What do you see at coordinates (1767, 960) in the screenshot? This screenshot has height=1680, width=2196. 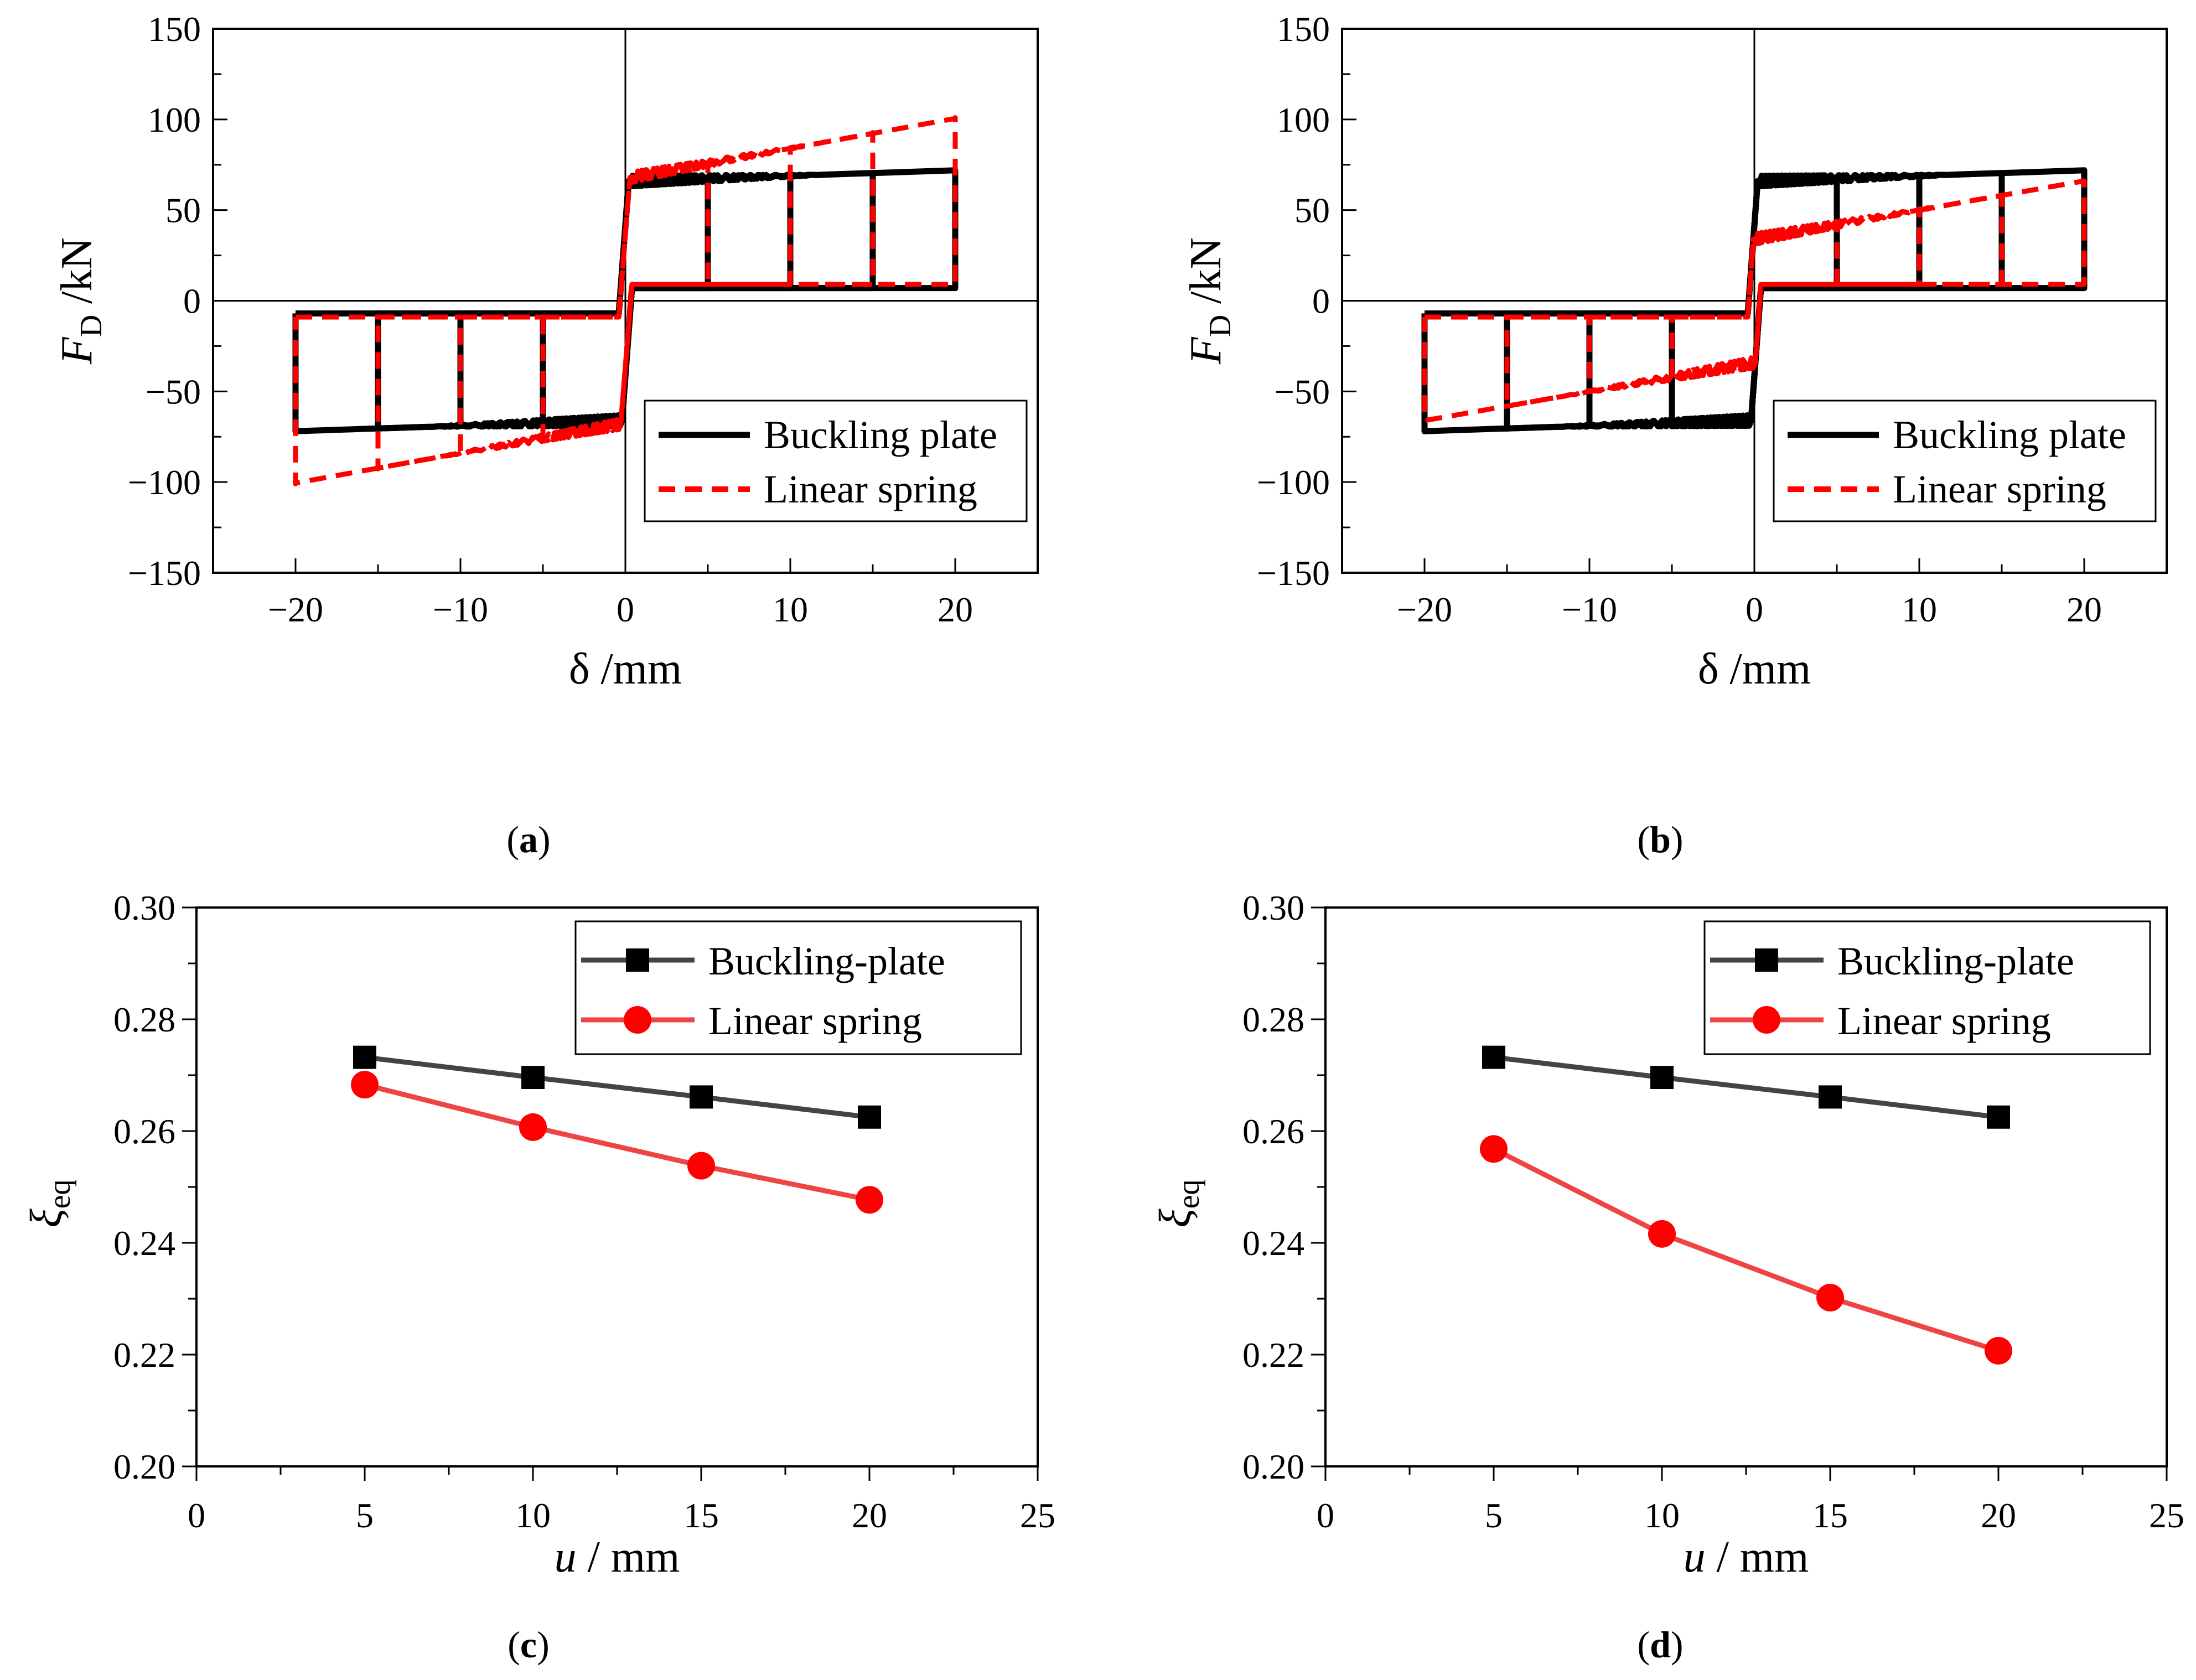 I see `legend-marker-buckling-plate` at bounding box center [1767, 960].